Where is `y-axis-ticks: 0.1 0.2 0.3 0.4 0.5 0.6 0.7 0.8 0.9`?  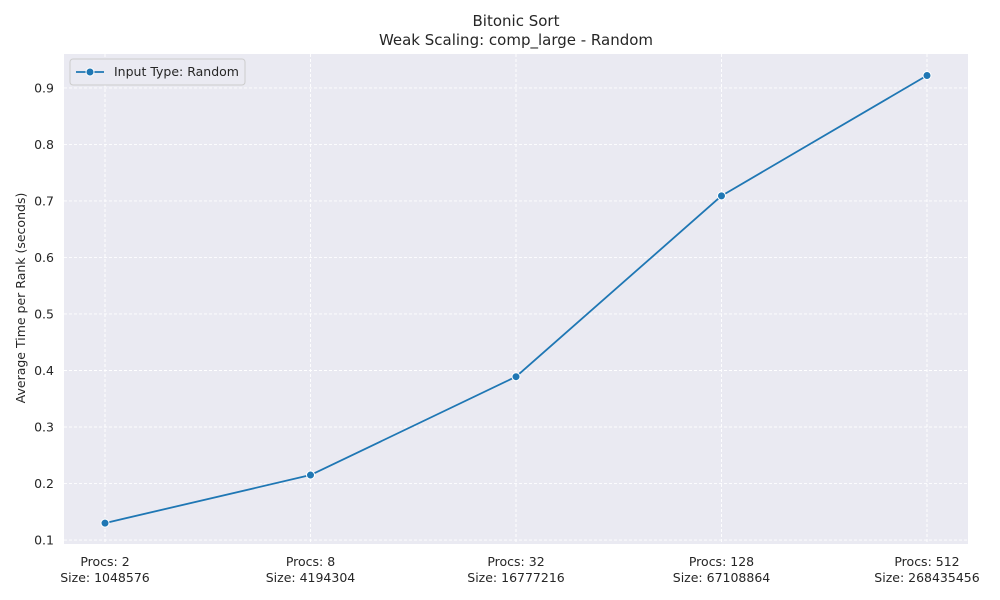
y-axis-ticks: 0.1 0.2 0.3 0.4 0.5 0.6 0.7 0.8 0.9 is located at coordinates (44, 313).